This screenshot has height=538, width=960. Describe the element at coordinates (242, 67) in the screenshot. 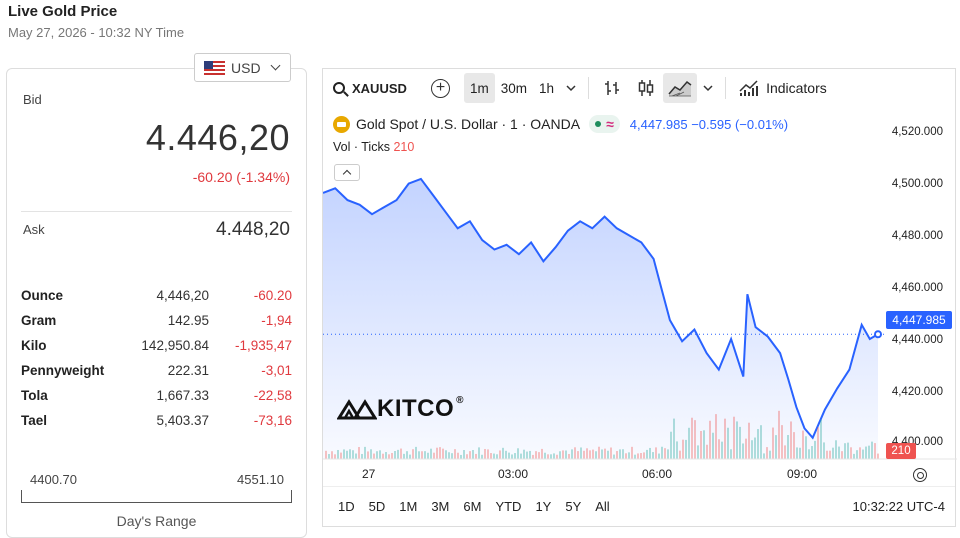

I see `currency-select: USD` at that location.